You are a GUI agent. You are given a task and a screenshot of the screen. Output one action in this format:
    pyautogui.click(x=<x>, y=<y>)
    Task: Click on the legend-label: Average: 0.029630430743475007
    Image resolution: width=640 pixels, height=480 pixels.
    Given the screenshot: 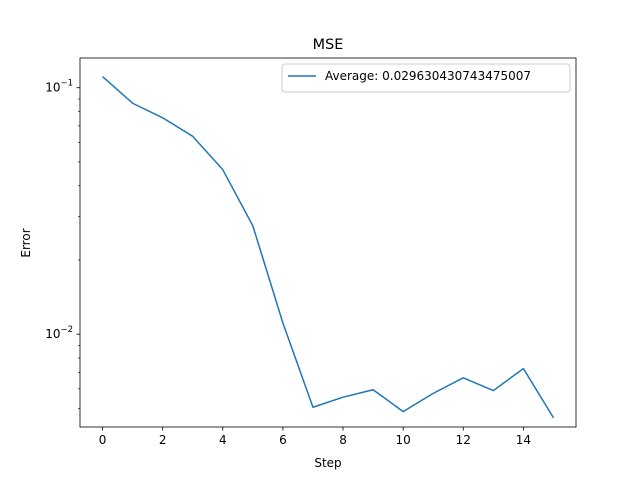 What is the action you would take?
    pyautogui.click(x=428, y=76)
    